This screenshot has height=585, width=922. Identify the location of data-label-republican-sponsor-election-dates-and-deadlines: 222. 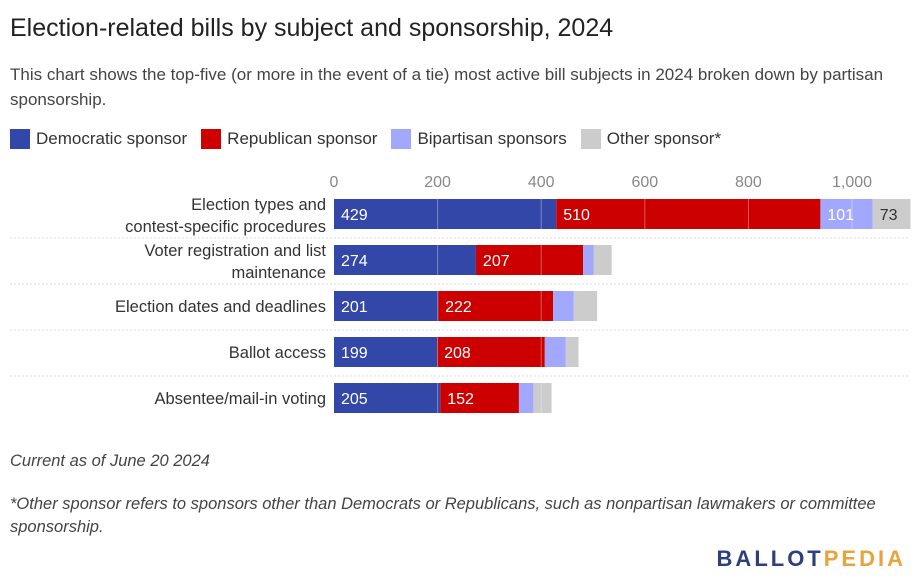
(458, 307).